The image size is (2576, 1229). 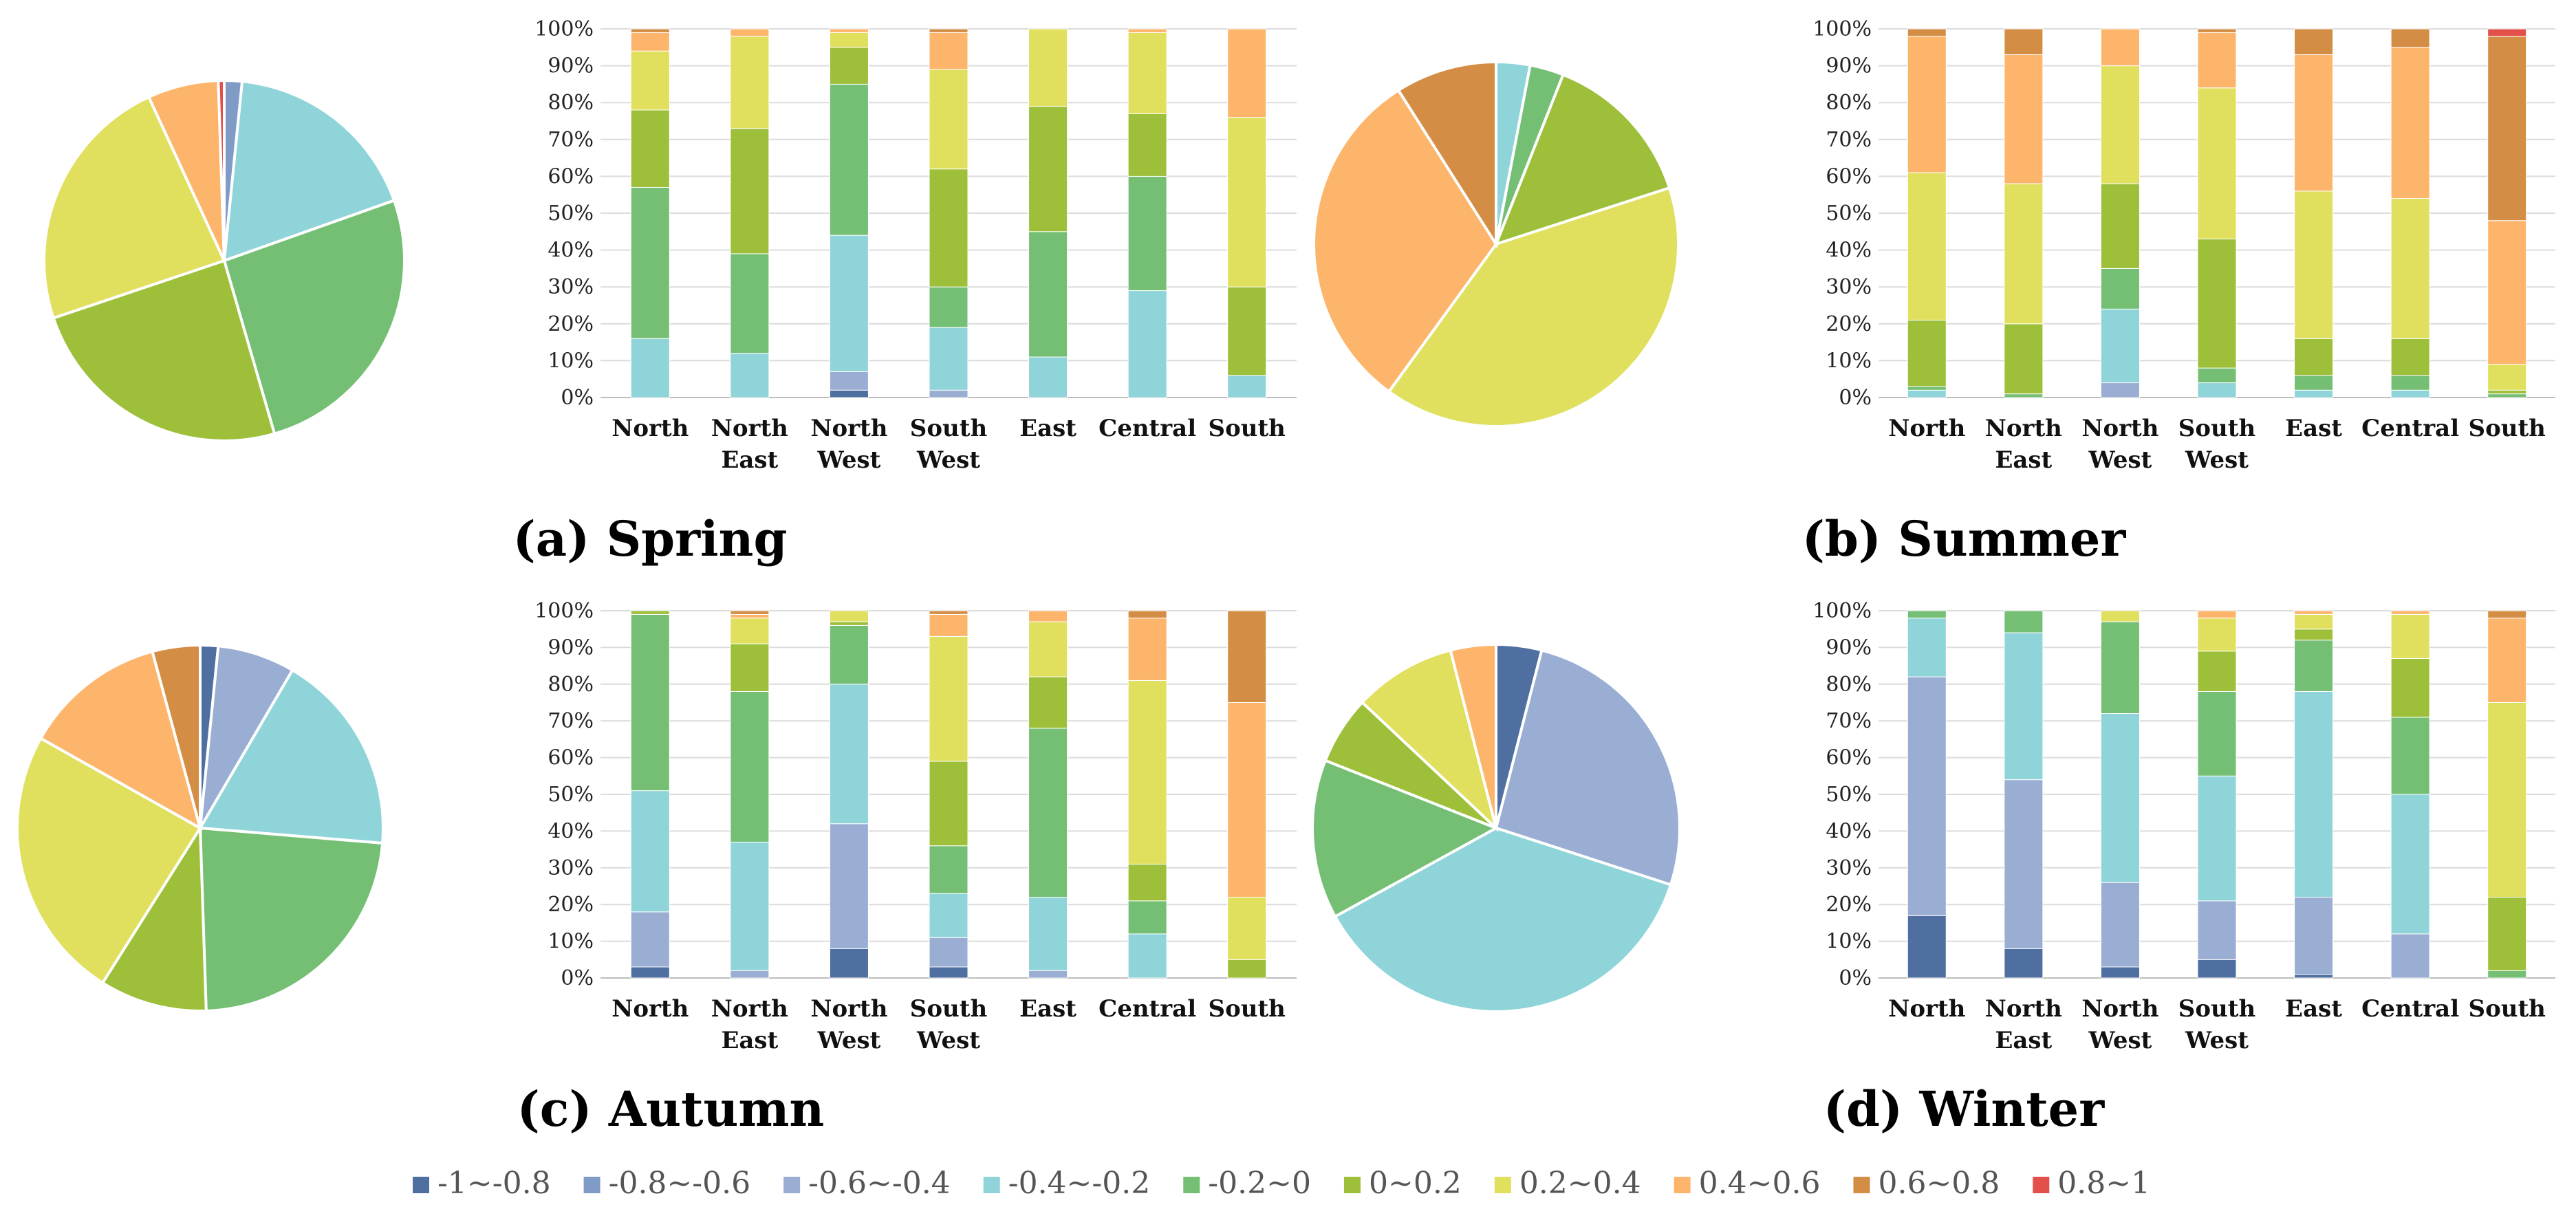 What do you see at coordinates (1079, 1183) in the screenshot?
I see `legend-label: -0.4~-0.2` at bounding box center [1079, 1183].